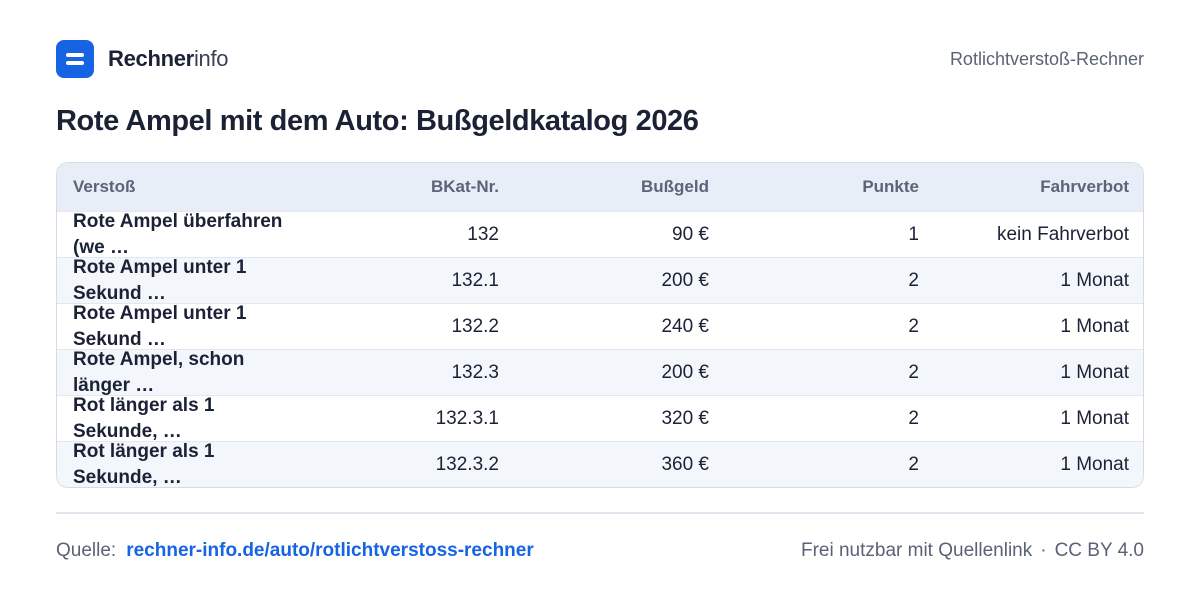 The height and width of the screenshot is (592, 1200). Describe the element at coordinates (475, 280) in the screenshot. I see `cell-bkat: 132.1` at that location.